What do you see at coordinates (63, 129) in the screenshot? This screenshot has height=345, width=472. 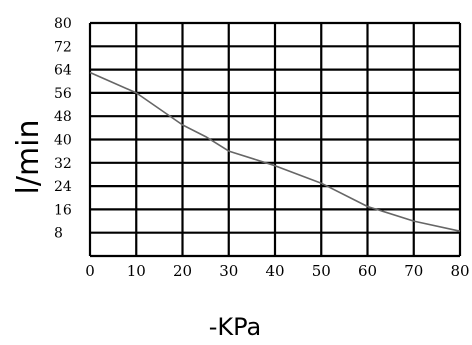 I see `y-tick-labels: 8 16 24 32 40 48 56 64 72 80` at bounding box center [63, 129].